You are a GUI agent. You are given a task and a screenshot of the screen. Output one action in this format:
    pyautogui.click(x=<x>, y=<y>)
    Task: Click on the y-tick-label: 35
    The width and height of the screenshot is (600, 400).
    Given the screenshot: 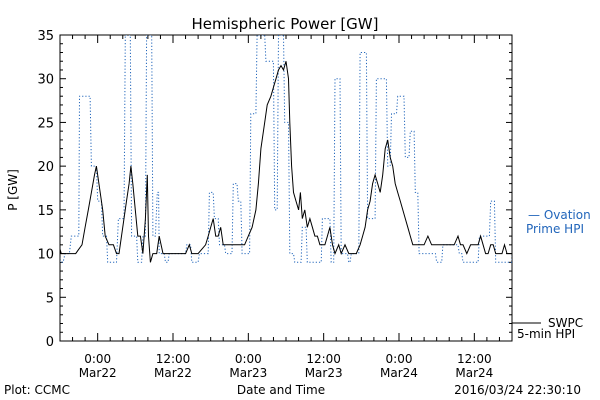 What is the action you would take?
    pyautogui.click(x=45, y=36)
    